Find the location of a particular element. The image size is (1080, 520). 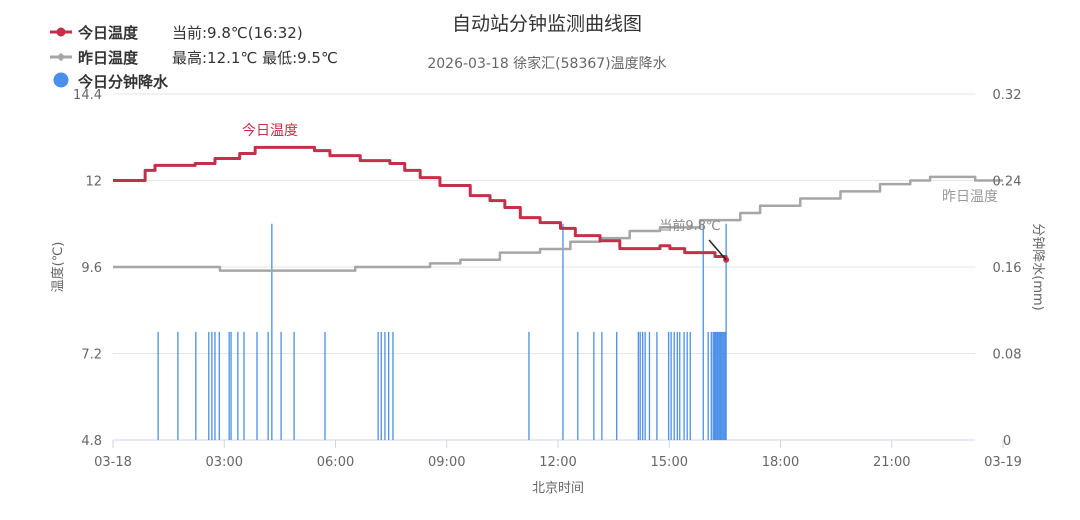

y-left-tick-label: 7.2 is located at coordinates (91, 355).